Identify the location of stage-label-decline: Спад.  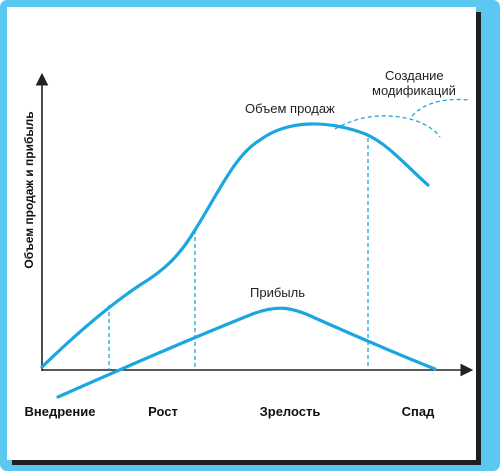
(418, 411).